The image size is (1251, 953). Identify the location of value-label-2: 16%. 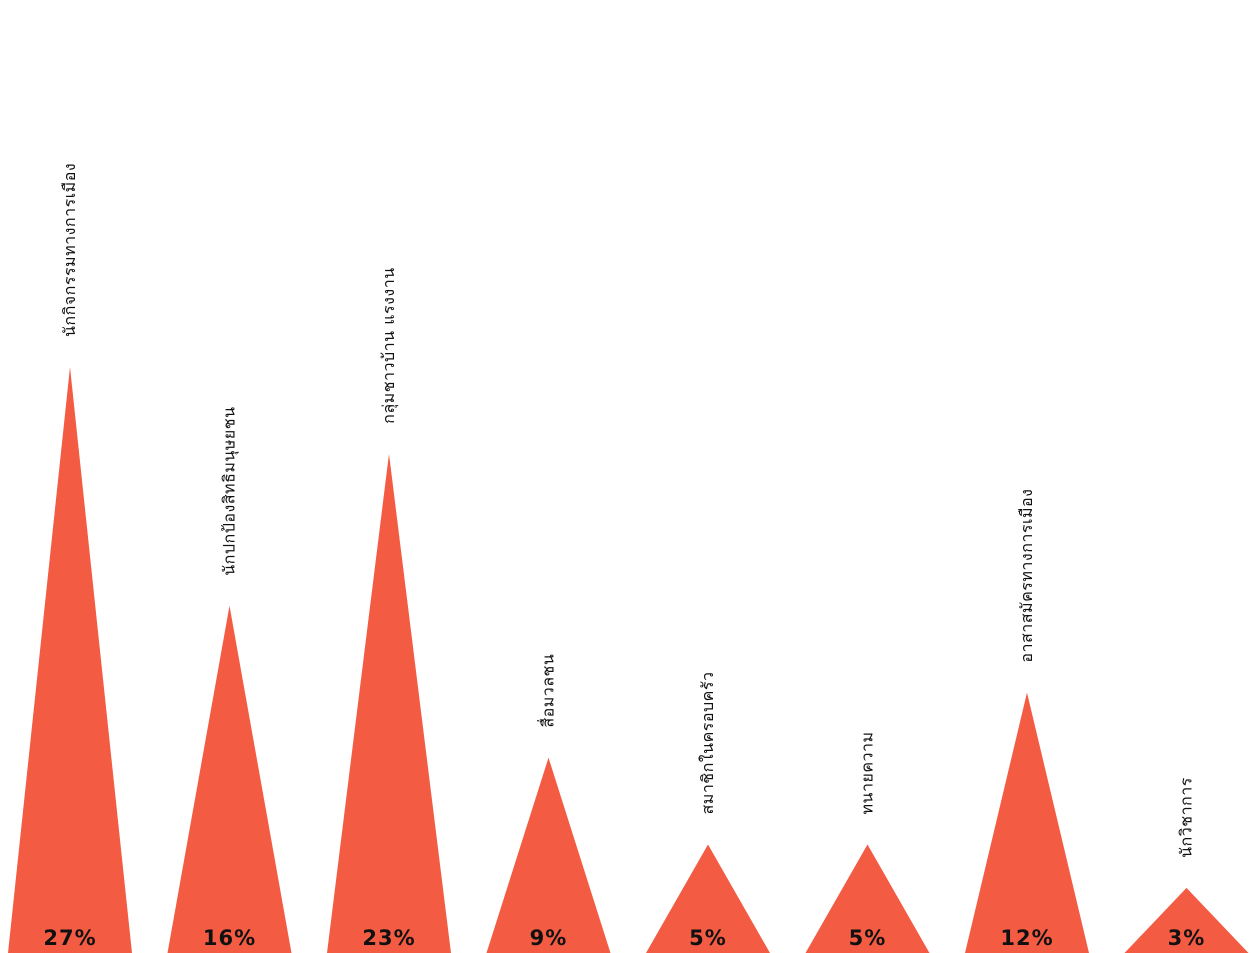
(229, 938).